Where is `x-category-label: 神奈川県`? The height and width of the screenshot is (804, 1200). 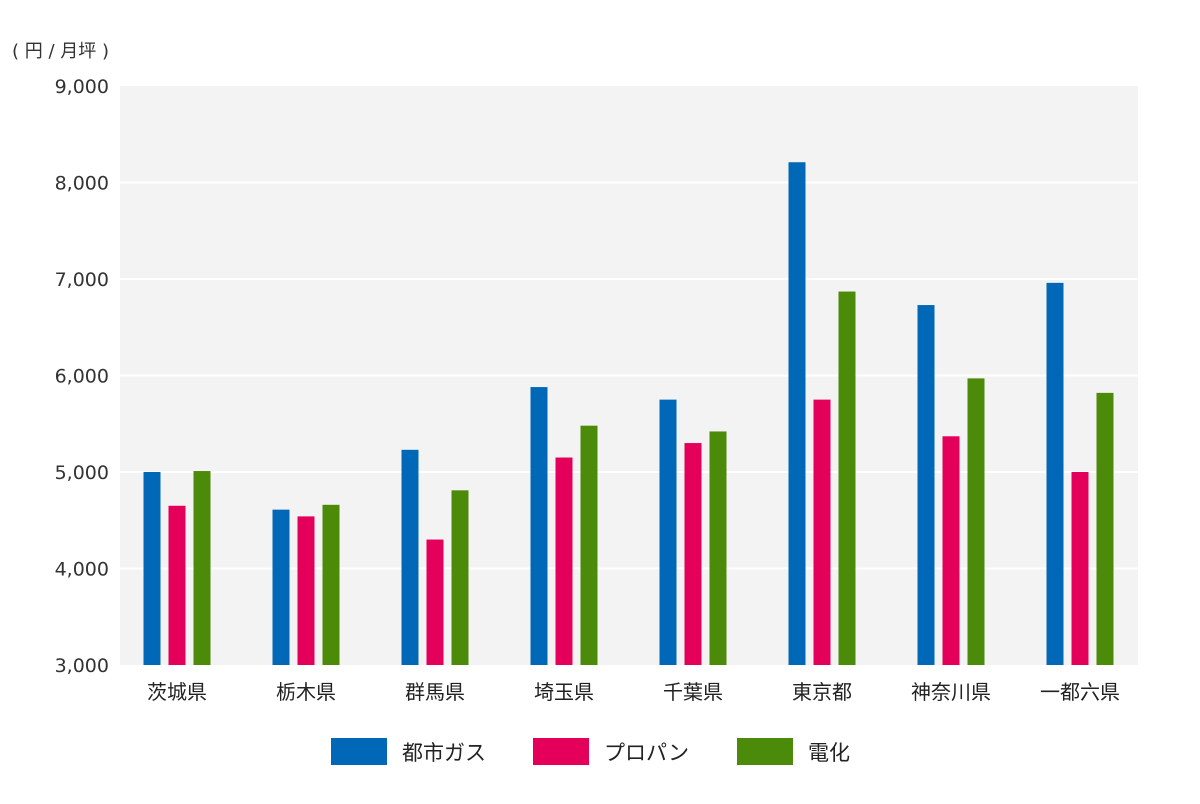
x-category-label: 神奈川県 is located at coordinates (951, 692).